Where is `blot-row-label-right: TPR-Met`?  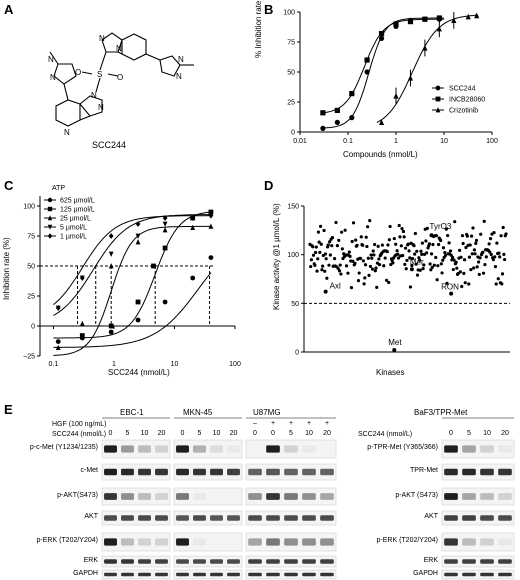
blot-row-label-right: TPR-Met is located at coordinates (424, 470).